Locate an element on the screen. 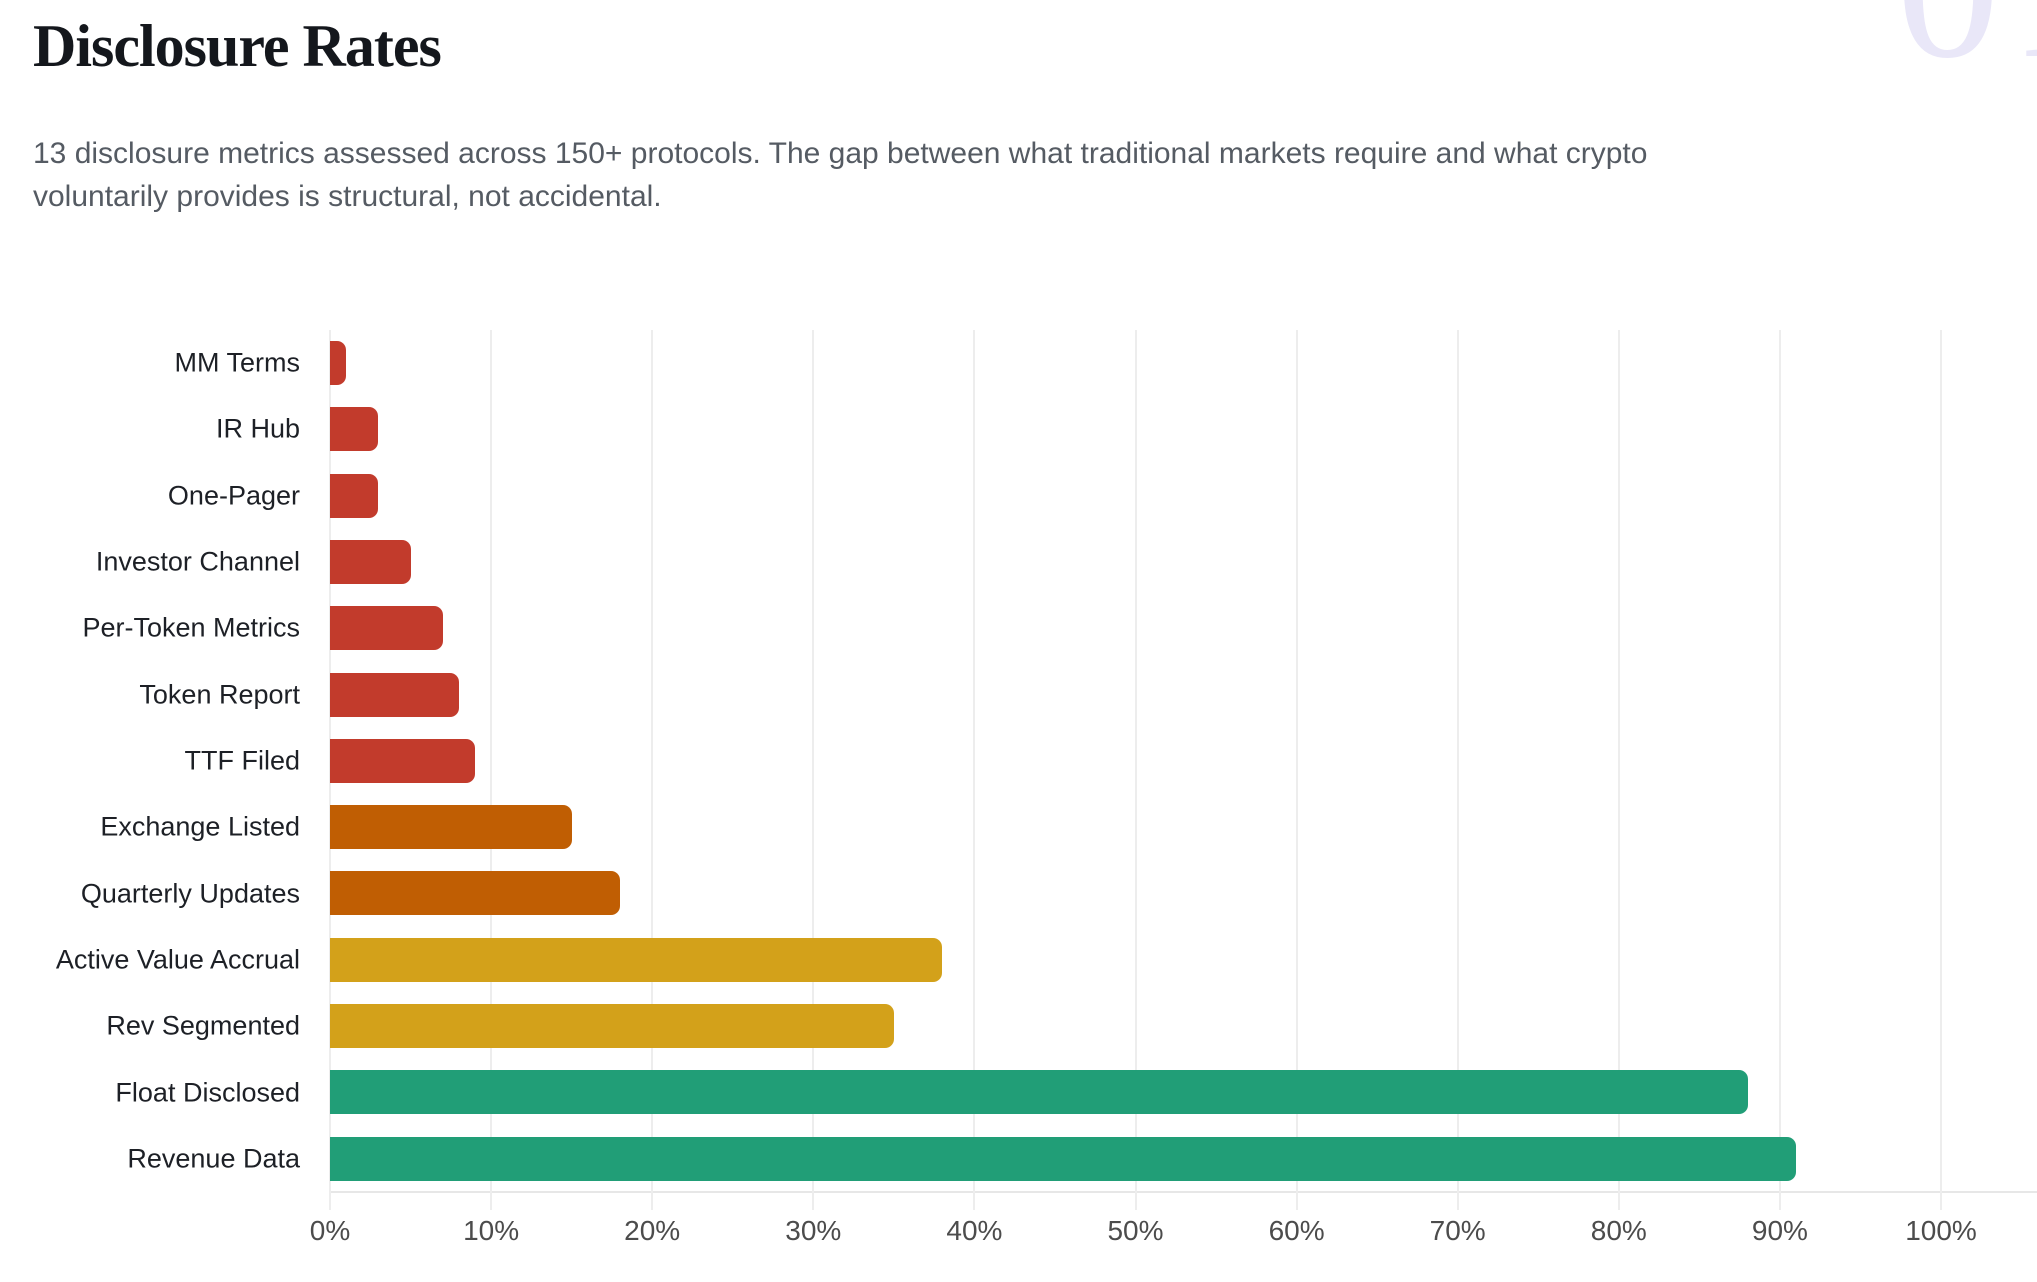 The height and width of the screenshot is (1282, 2037). category-label: TTF Filed is located at coordinates (242, 760).